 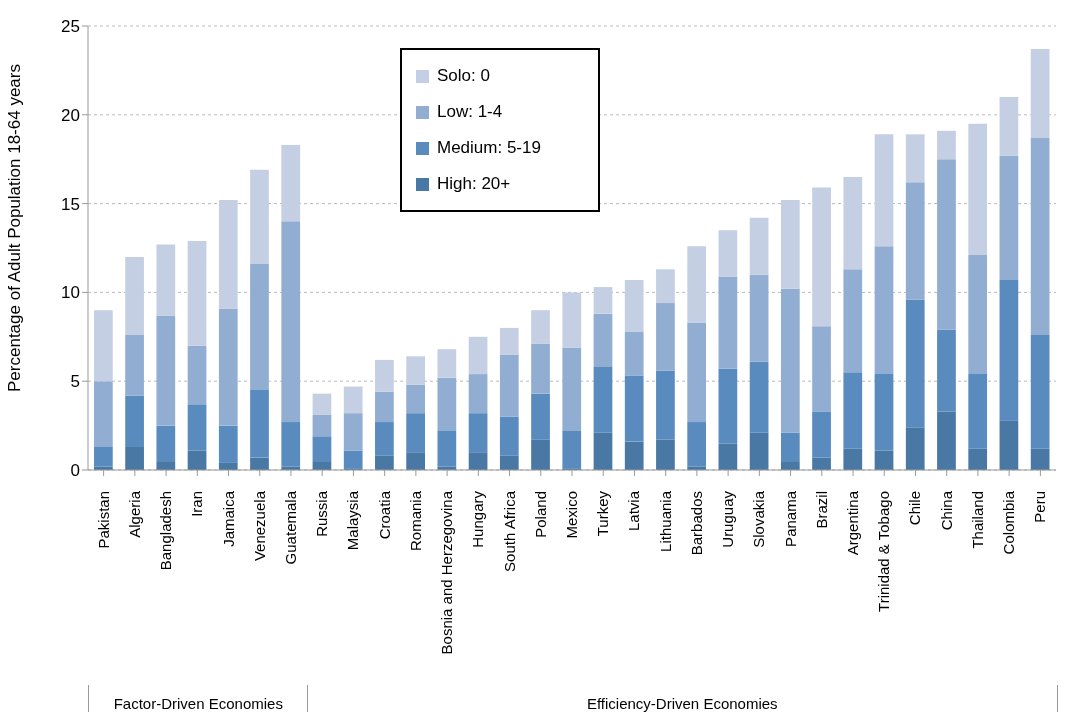 What do you see at coordinates (470, 112) in the screenshot?
I see `legend-label: Low: 1-4` at bounding box center [470, 112].